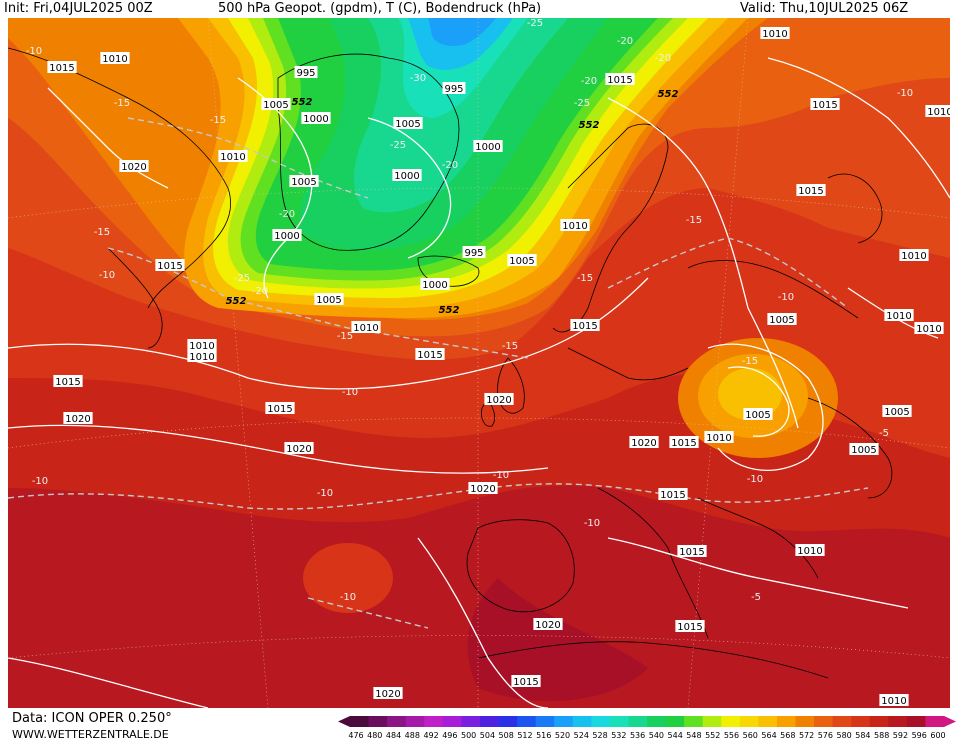  I want to click on legend-tick-label: 552, so click(712, 735).